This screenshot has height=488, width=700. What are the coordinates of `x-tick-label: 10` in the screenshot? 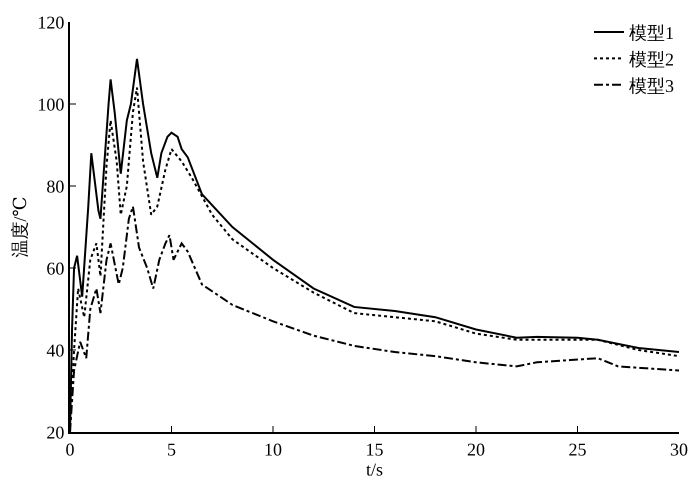 It's located at (273, 450).